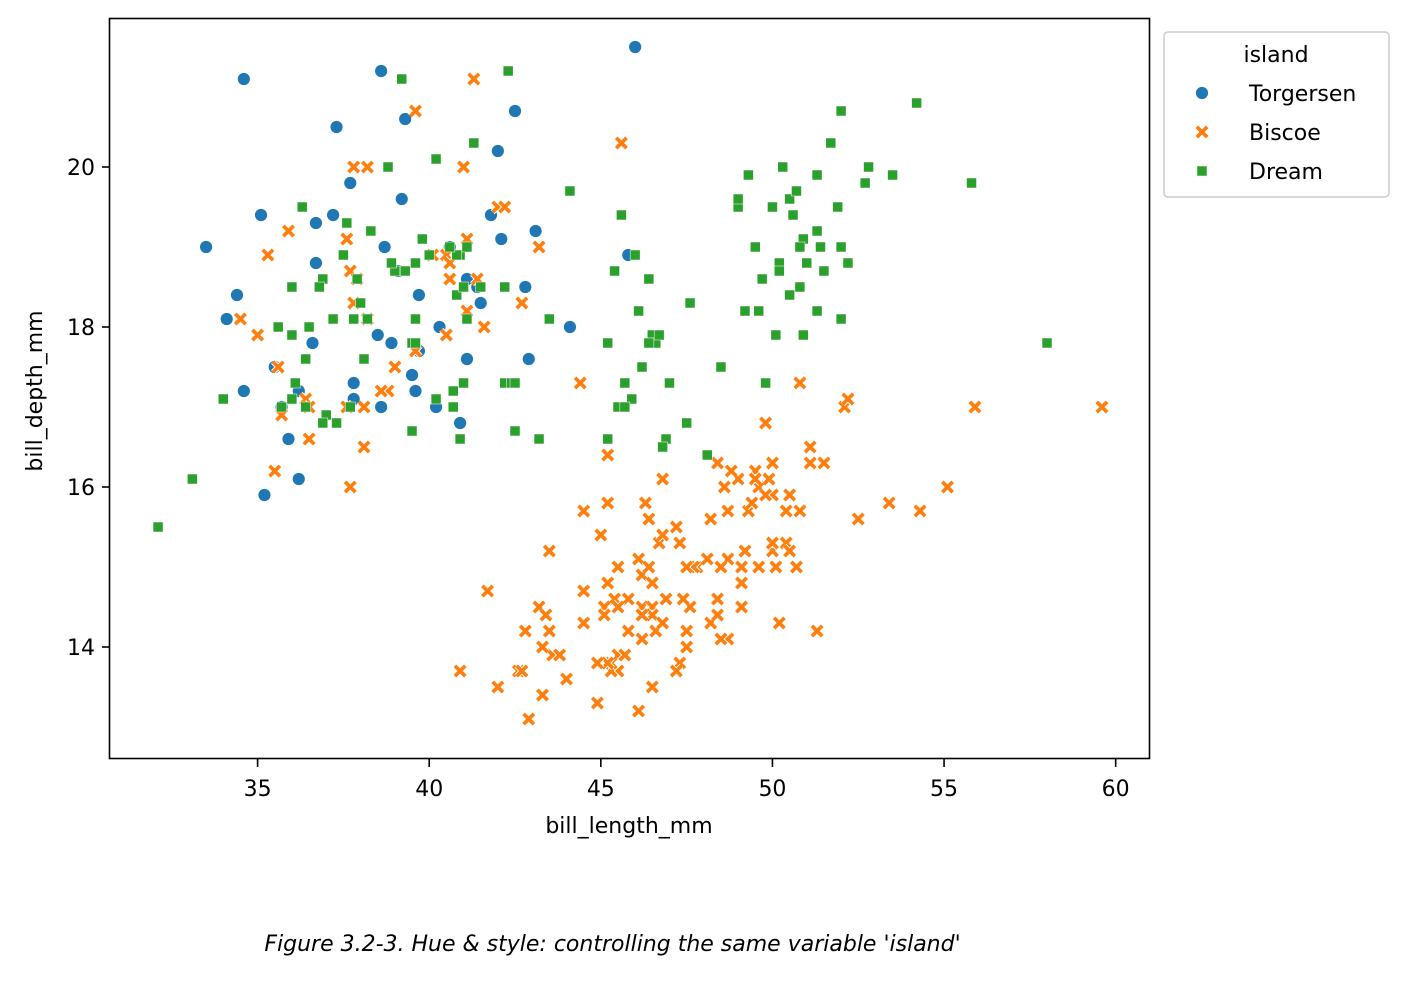 This screenshot has width=1409, height=985. Describe the element at coordinates (687, 780) in the screenshot. I see `x-axis: 35 40 45 50 55 60` at that location.